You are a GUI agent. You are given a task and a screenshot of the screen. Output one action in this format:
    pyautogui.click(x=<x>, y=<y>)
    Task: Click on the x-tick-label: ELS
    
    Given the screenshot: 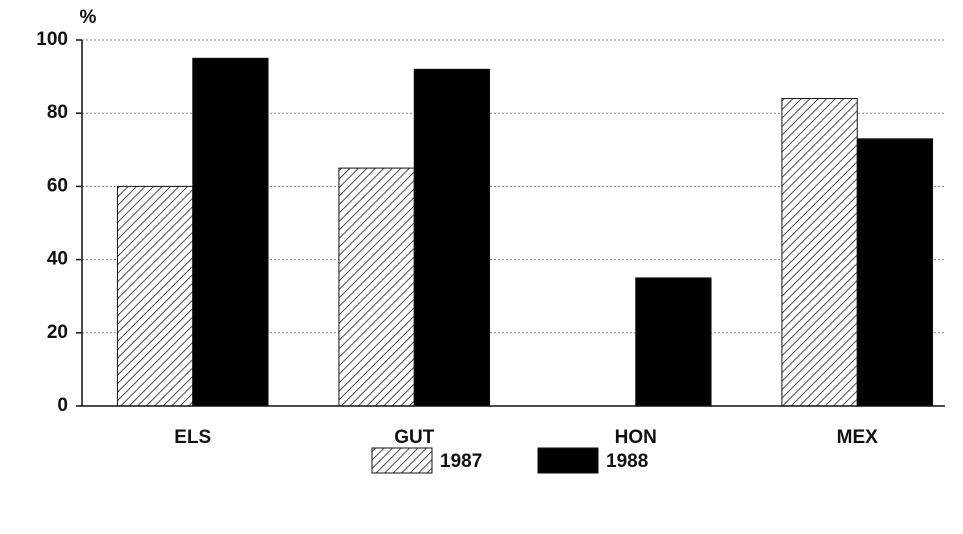 What is the action you would take?
    pyautogui.click(x=192, y=437)
    